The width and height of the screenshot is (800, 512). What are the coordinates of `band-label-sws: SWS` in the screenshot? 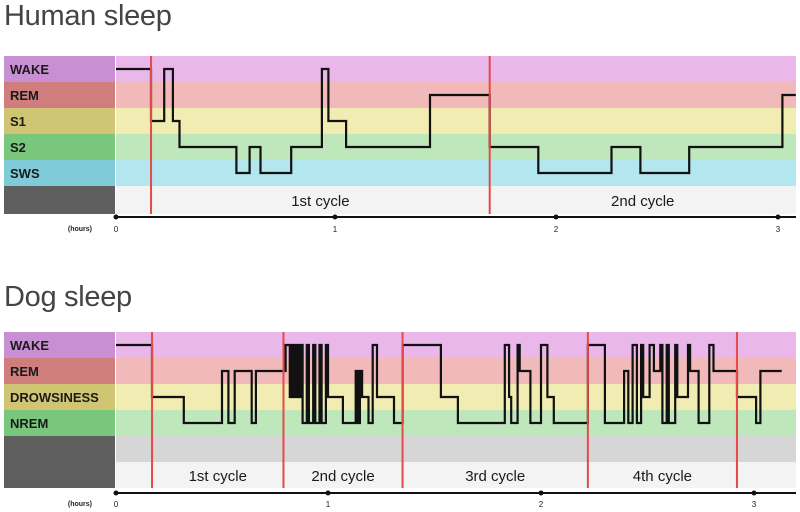 It's located at (25, 173).